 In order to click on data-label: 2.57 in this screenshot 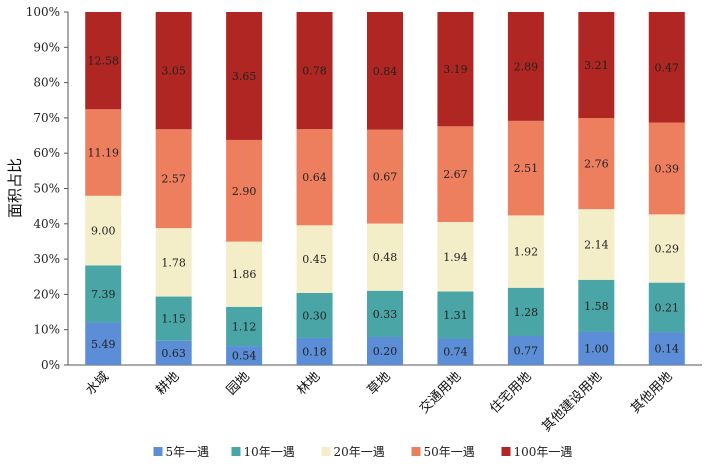, I will do `click(173, 179)`.